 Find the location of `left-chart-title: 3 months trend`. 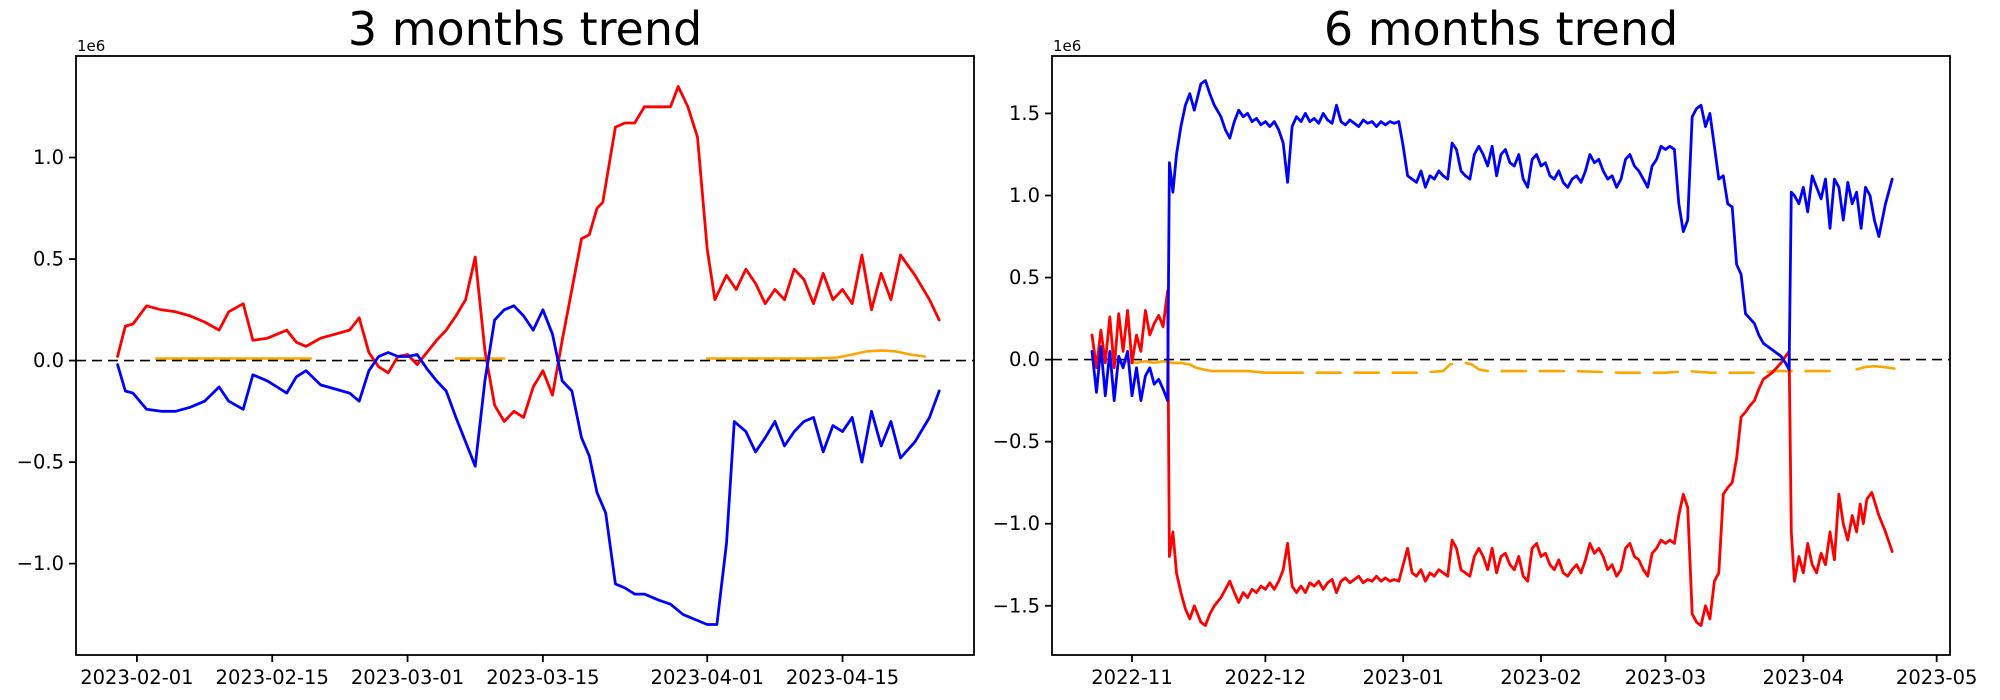

left-chart-title: 3 months trend is located at coordinates (525, 29).